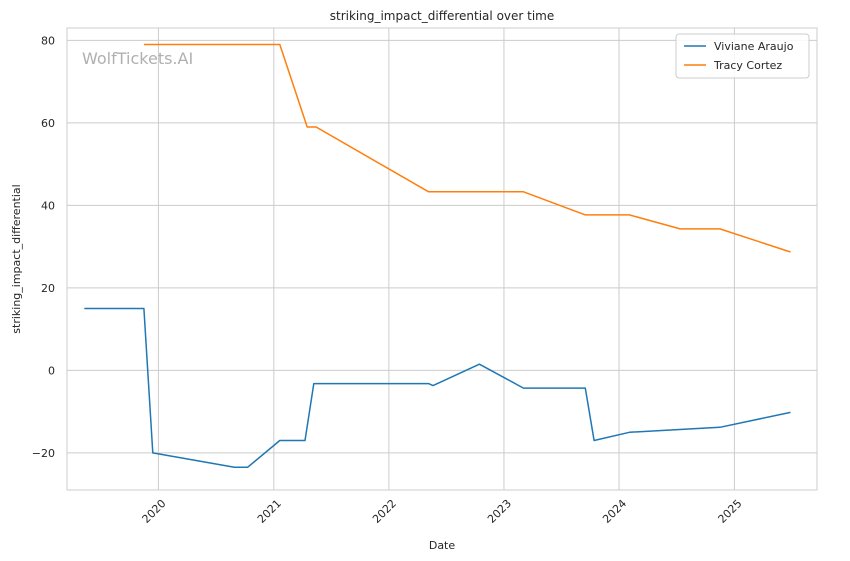  What do you see at coordinates (442, 545) in the screenshot?
I see `x-axis-label: Date` at bounding box center [442, 545].